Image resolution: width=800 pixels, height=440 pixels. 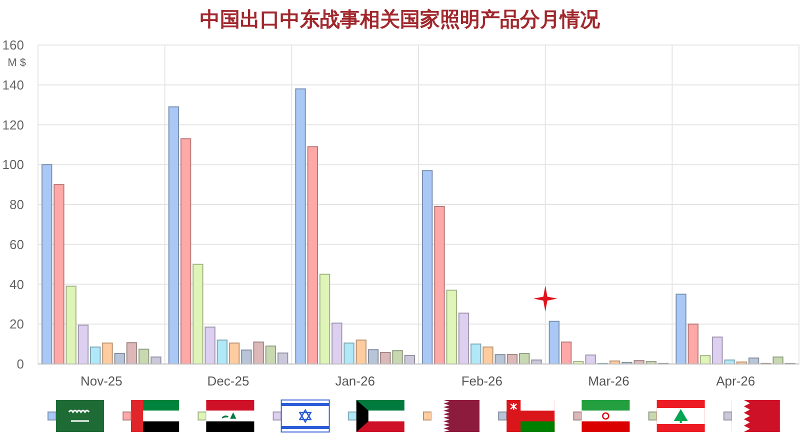 What do you see at coordinates (13, 45) in the screenshot?
I see `y-tick-label: 160` at bounding box center [13, 45].